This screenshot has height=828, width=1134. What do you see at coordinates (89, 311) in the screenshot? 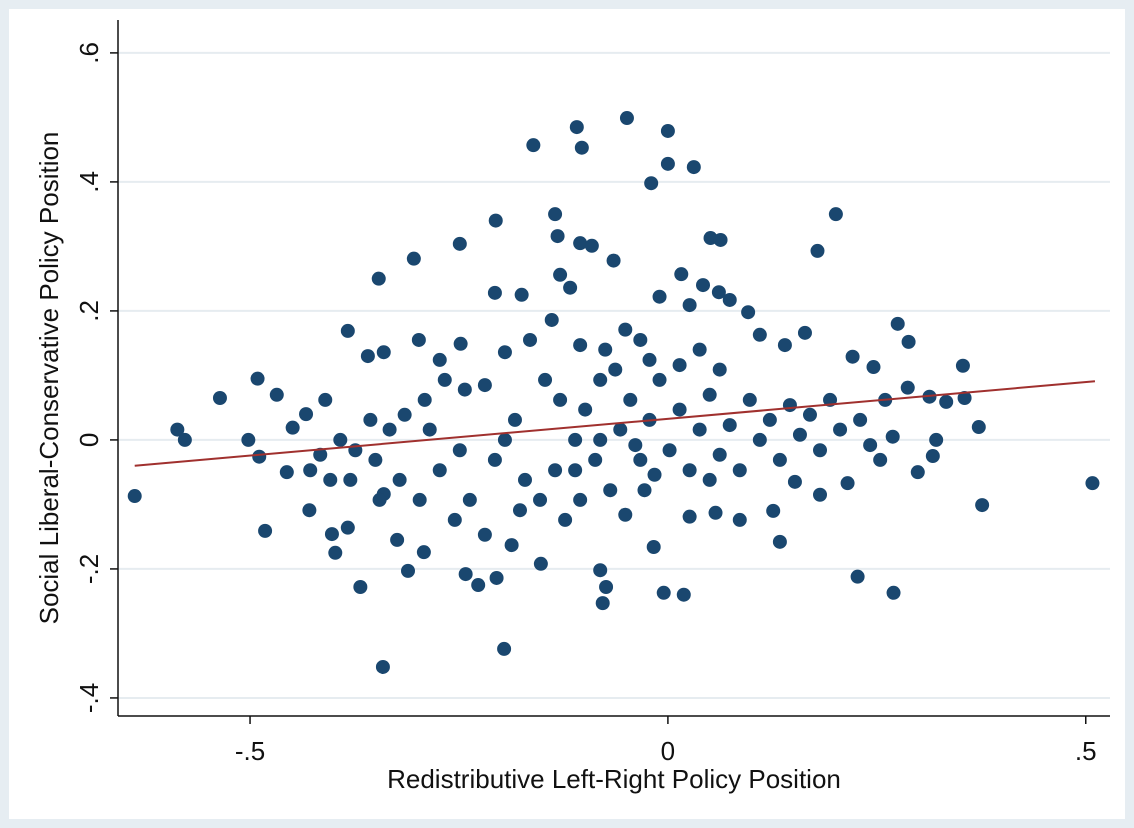
I see `y-tick-label: .2` at bounding box center [89, 311].